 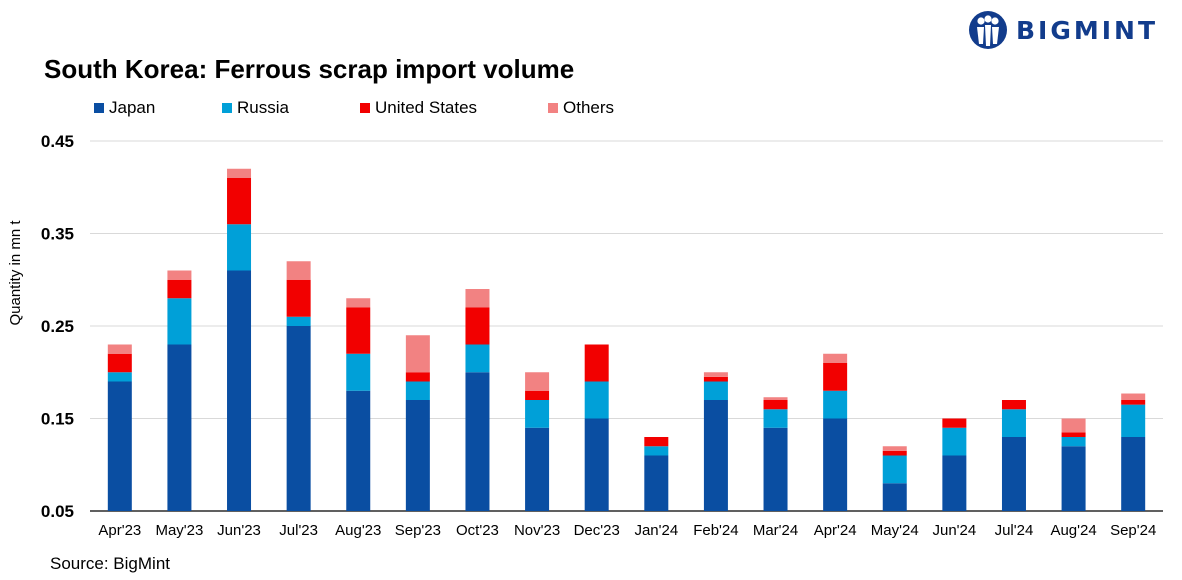 I want to click on legend-swatch-others, so click(x=553, y=108).